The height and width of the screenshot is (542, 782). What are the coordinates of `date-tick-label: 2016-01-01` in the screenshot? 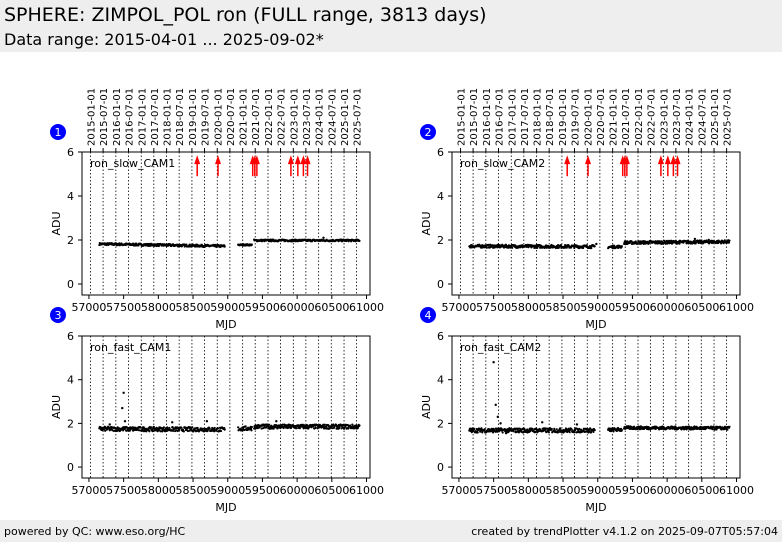 It's located at (117, 117).